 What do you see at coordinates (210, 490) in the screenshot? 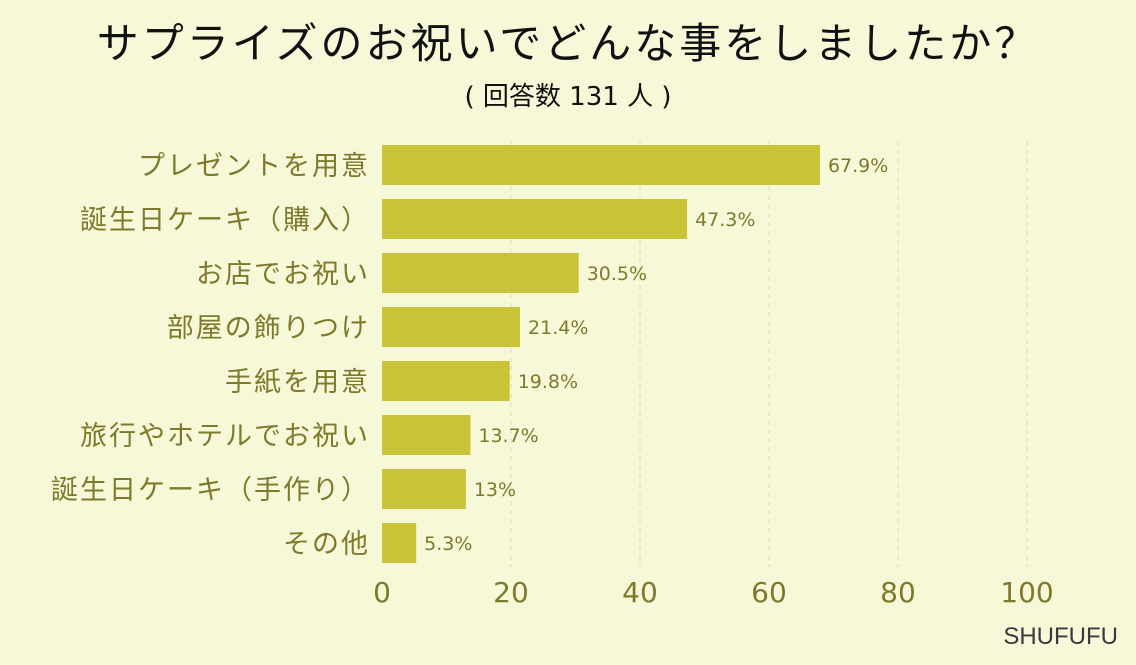
I see `category-label: 誕生日ケーキ（手作り）` at bounding box center [210, 490].